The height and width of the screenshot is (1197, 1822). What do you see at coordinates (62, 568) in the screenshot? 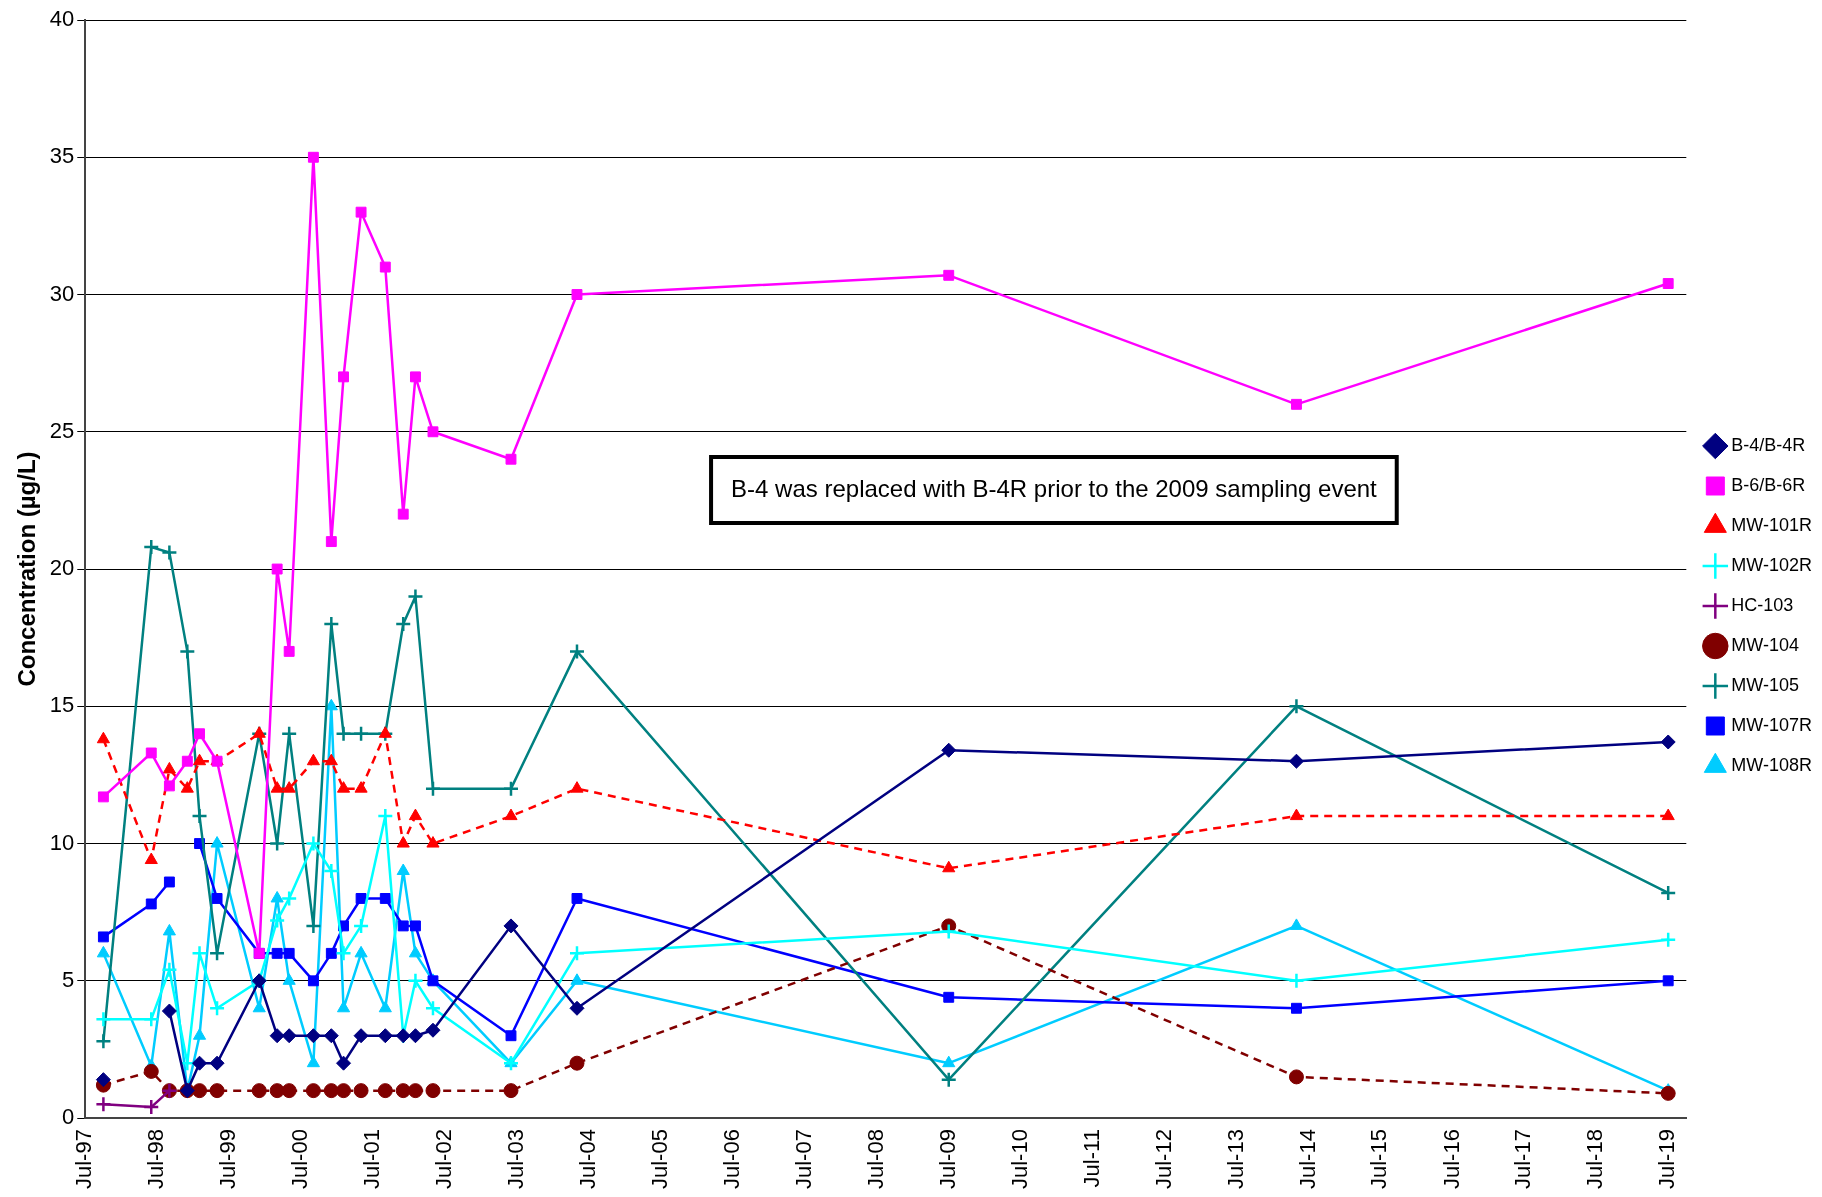
I see `y-tick-label: 20` at bounding box center [62, 568].